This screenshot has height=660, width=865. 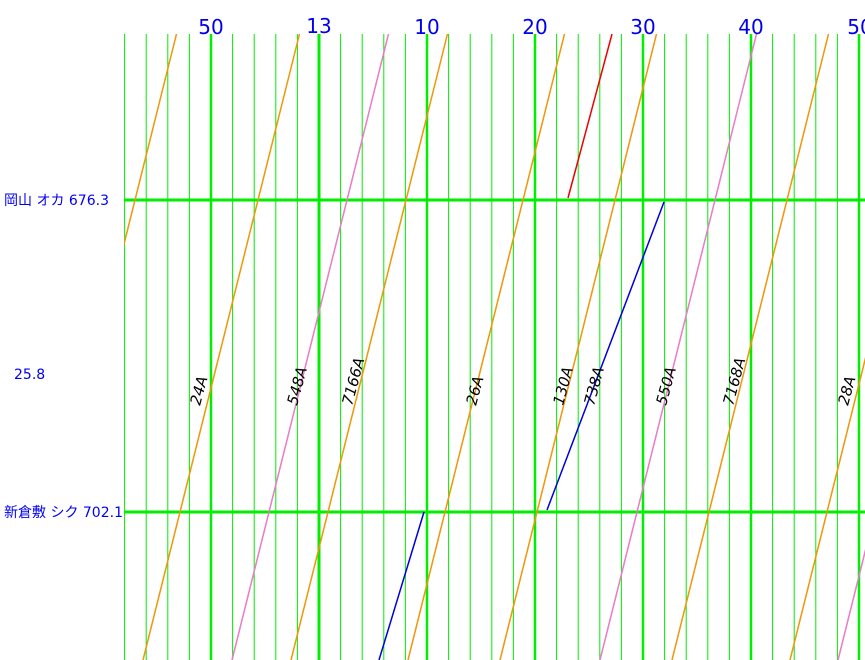 What do you see at coordinates (426, 27) in the screenshot?
I see `time-label: 10` at bounding box center [426, 27].